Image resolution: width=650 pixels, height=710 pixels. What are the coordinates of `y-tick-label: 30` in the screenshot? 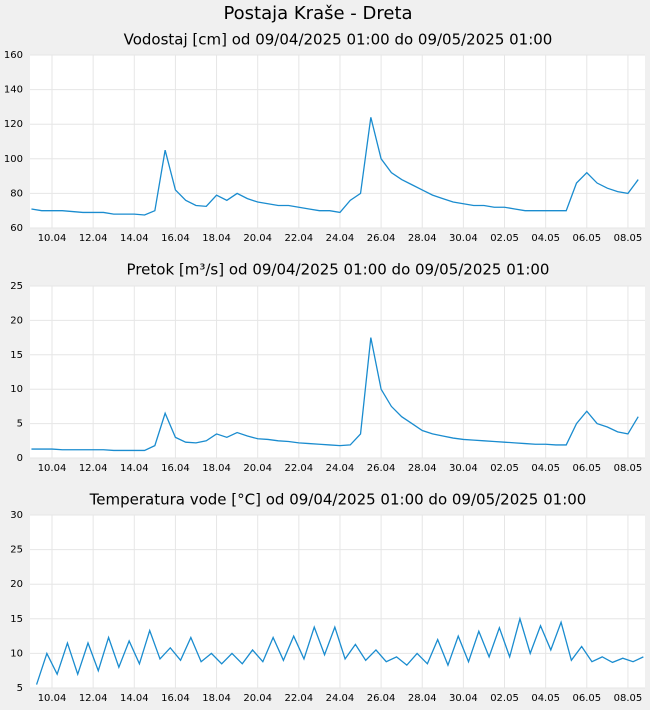 It's located at (16, 515).